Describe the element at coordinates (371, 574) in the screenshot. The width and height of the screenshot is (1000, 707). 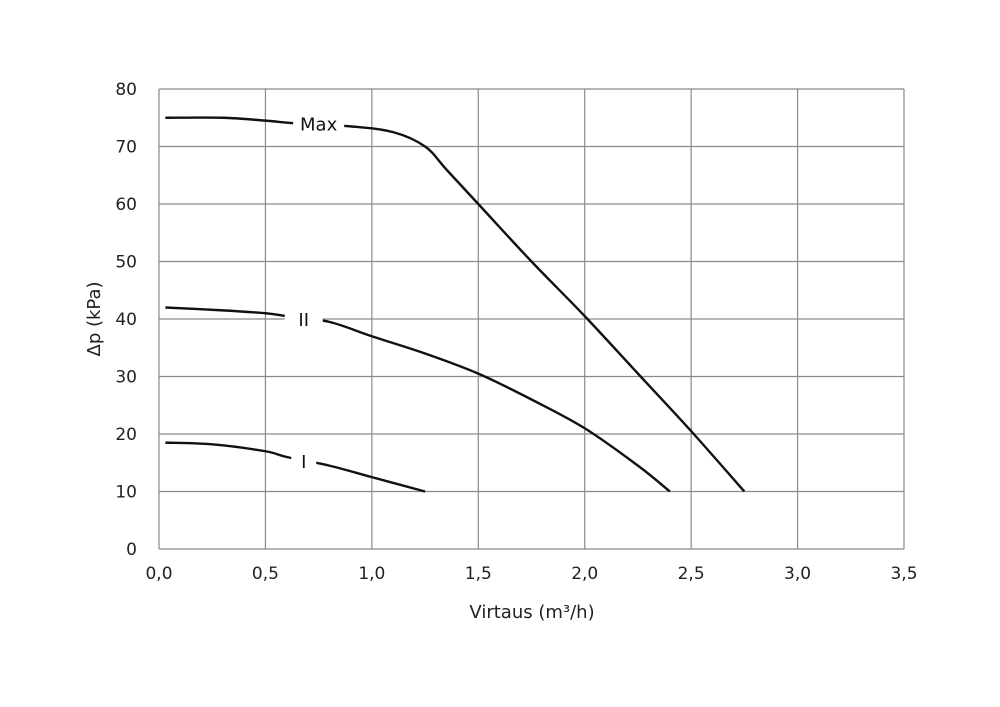
I see `x-tick-label: 1,0` at that location.